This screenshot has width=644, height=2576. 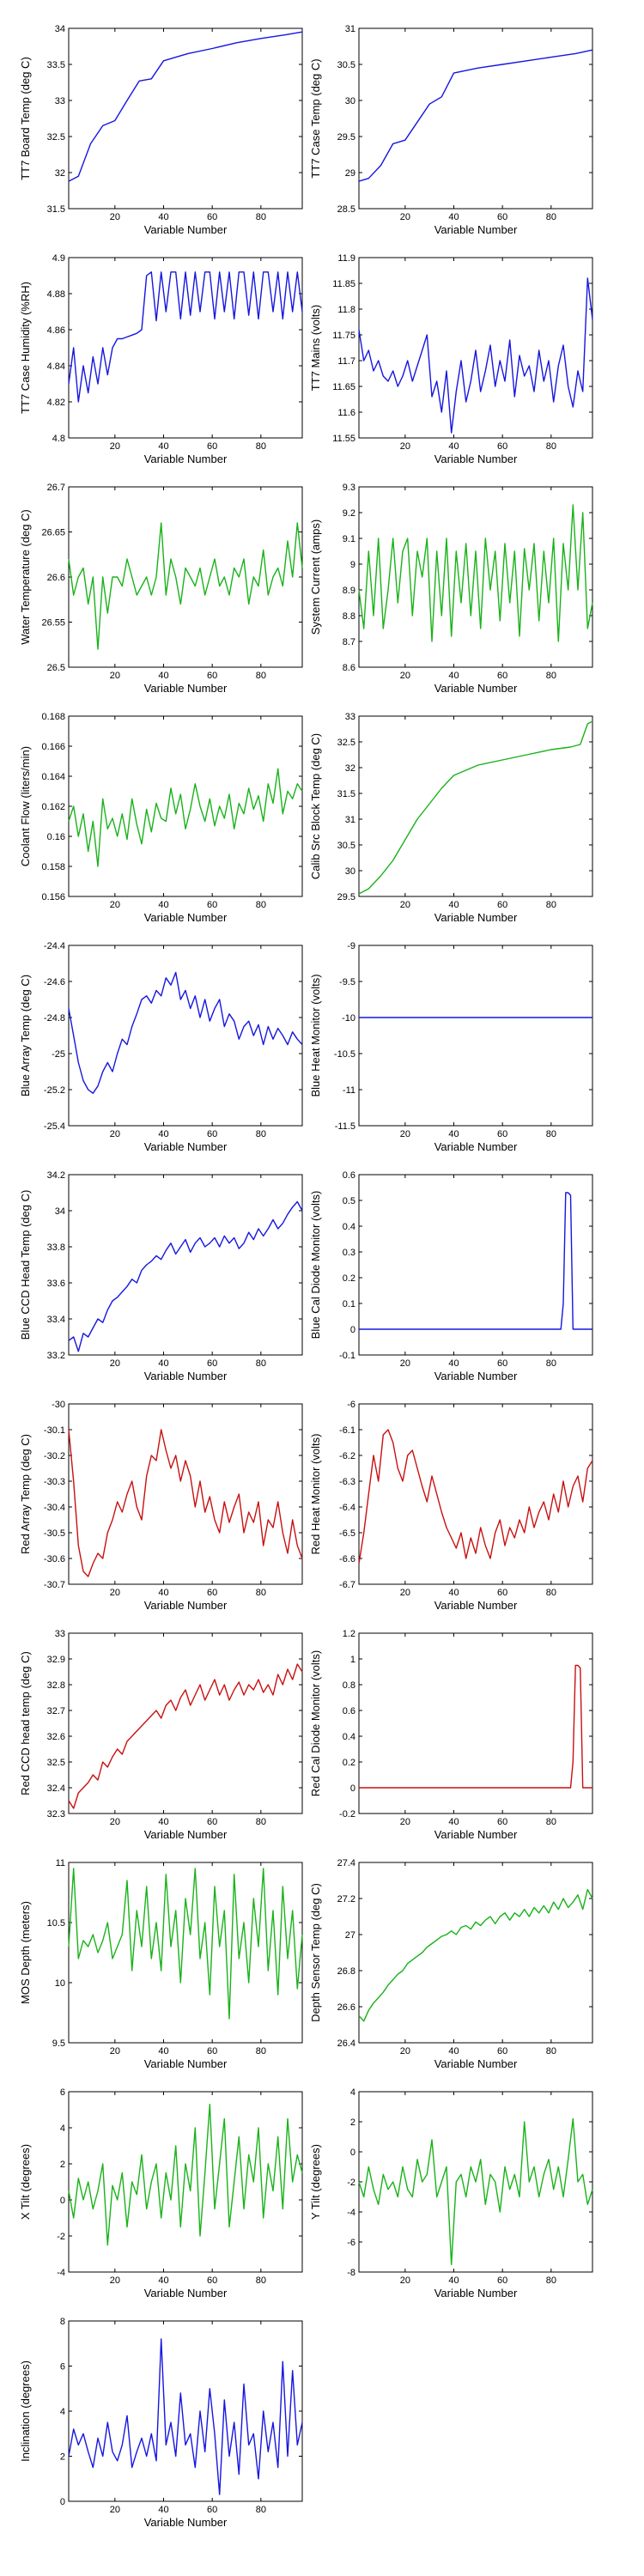 What do you see at coordinates (59, 439) in the screenshot?
I see `y-tick-label: 4.8` at bounding box center [59, 439].